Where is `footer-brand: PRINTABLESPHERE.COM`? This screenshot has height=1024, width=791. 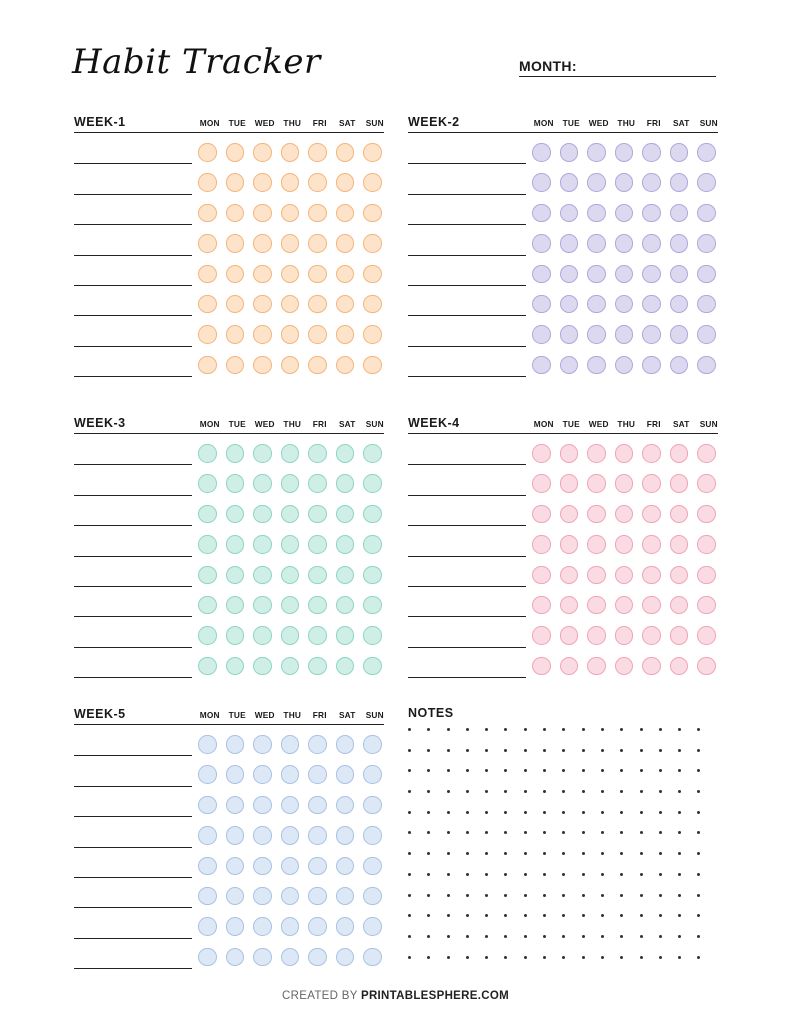
footer-brand: PRINTABLESPHERE.COM is located at coordinates (434, 996).